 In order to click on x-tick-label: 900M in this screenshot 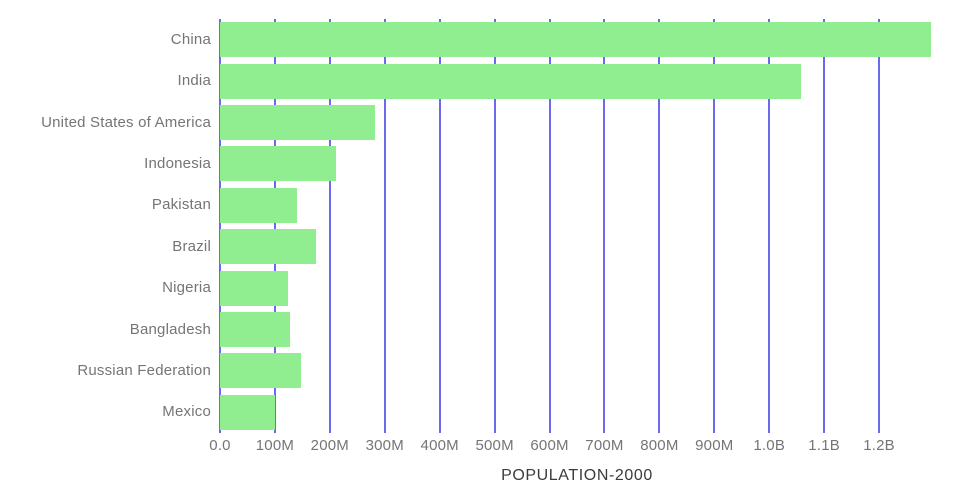, I will do `click(714, 445)`.